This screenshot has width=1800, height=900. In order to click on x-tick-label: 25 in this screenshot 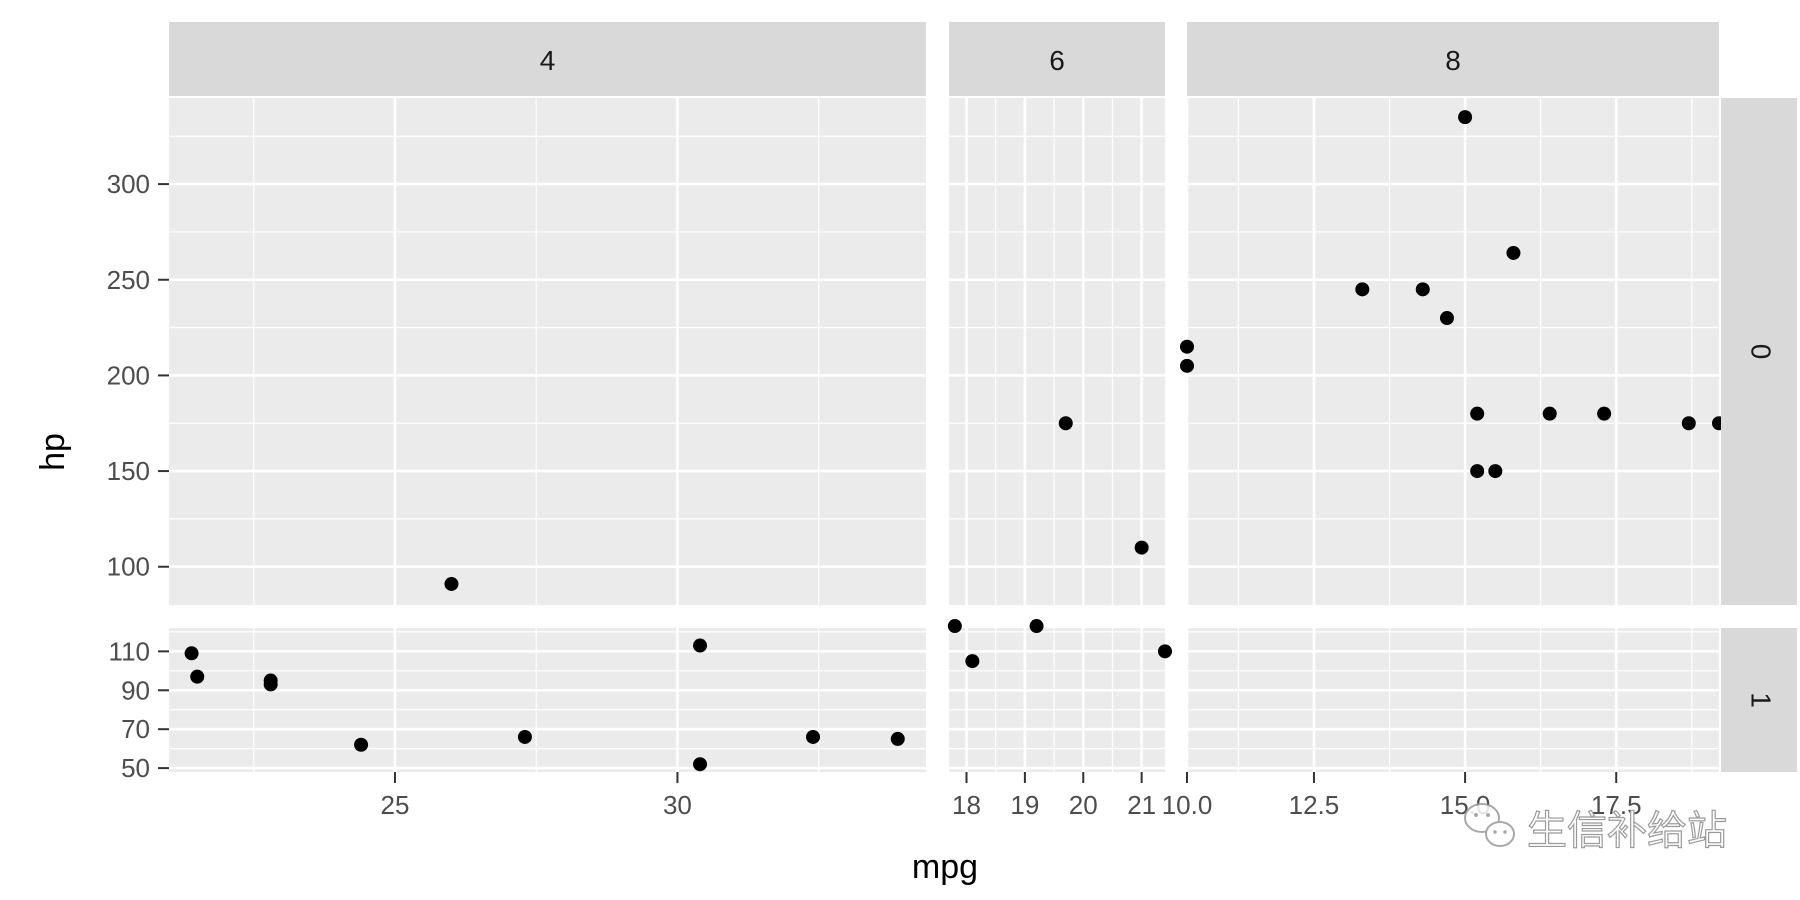, I will do `click(395, 805)`.